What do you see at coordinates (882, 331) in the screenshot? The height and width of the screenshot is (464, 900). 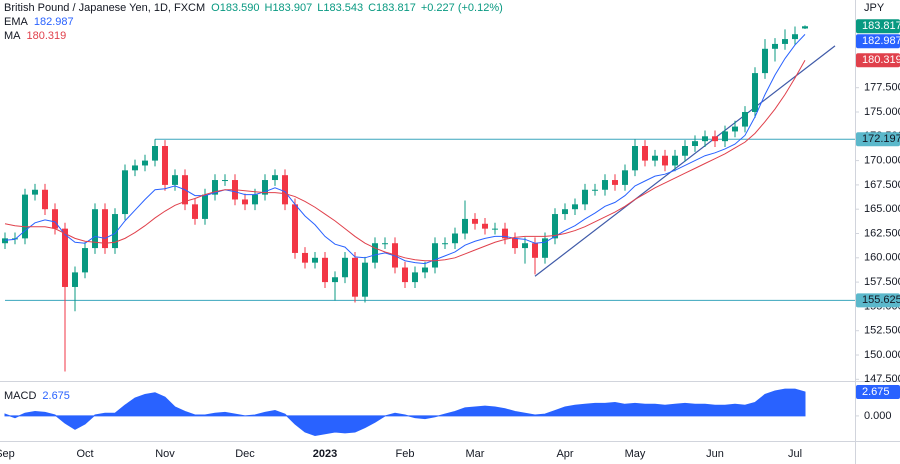 I see `y-tick-label: 152.500` at bounding box center [882, 331].